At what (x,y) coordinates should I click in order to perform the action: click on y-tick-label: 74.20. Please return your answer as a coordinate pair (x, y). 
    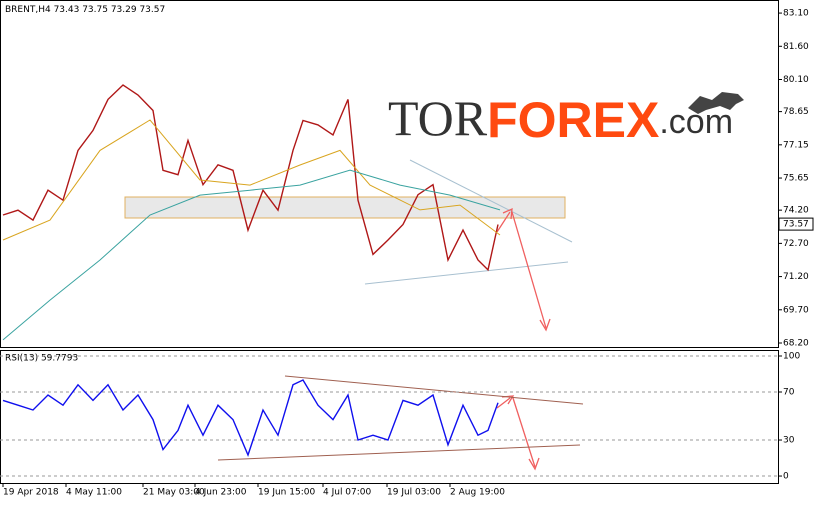
    Looking at the image, I should click on (796, 211).